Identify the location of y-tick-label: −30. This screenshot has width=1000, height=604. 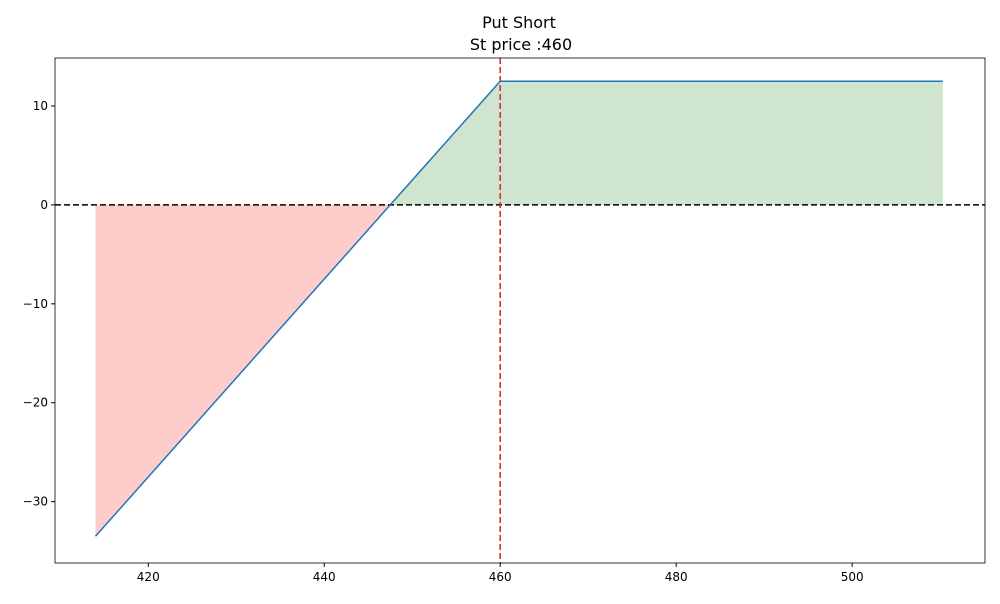
(35, 502).